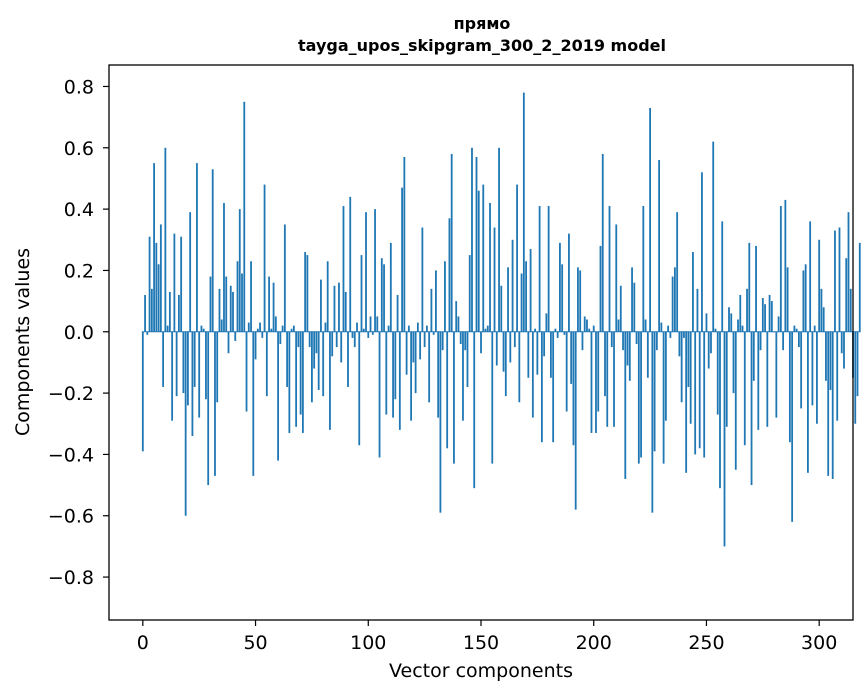  I want to click on y-tick-label: −0.6, so click(71, 517).